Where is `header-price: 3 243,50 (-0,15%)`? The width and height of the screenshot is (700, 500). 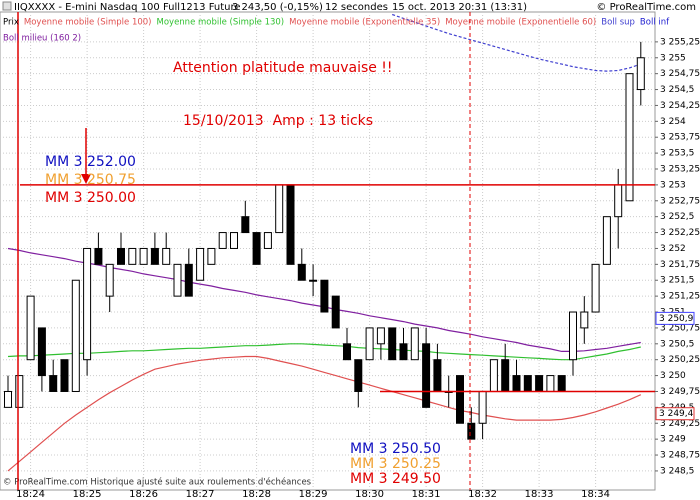 header-price: 3 243,50 (-0,15%) is located at coordinates (277, 7).